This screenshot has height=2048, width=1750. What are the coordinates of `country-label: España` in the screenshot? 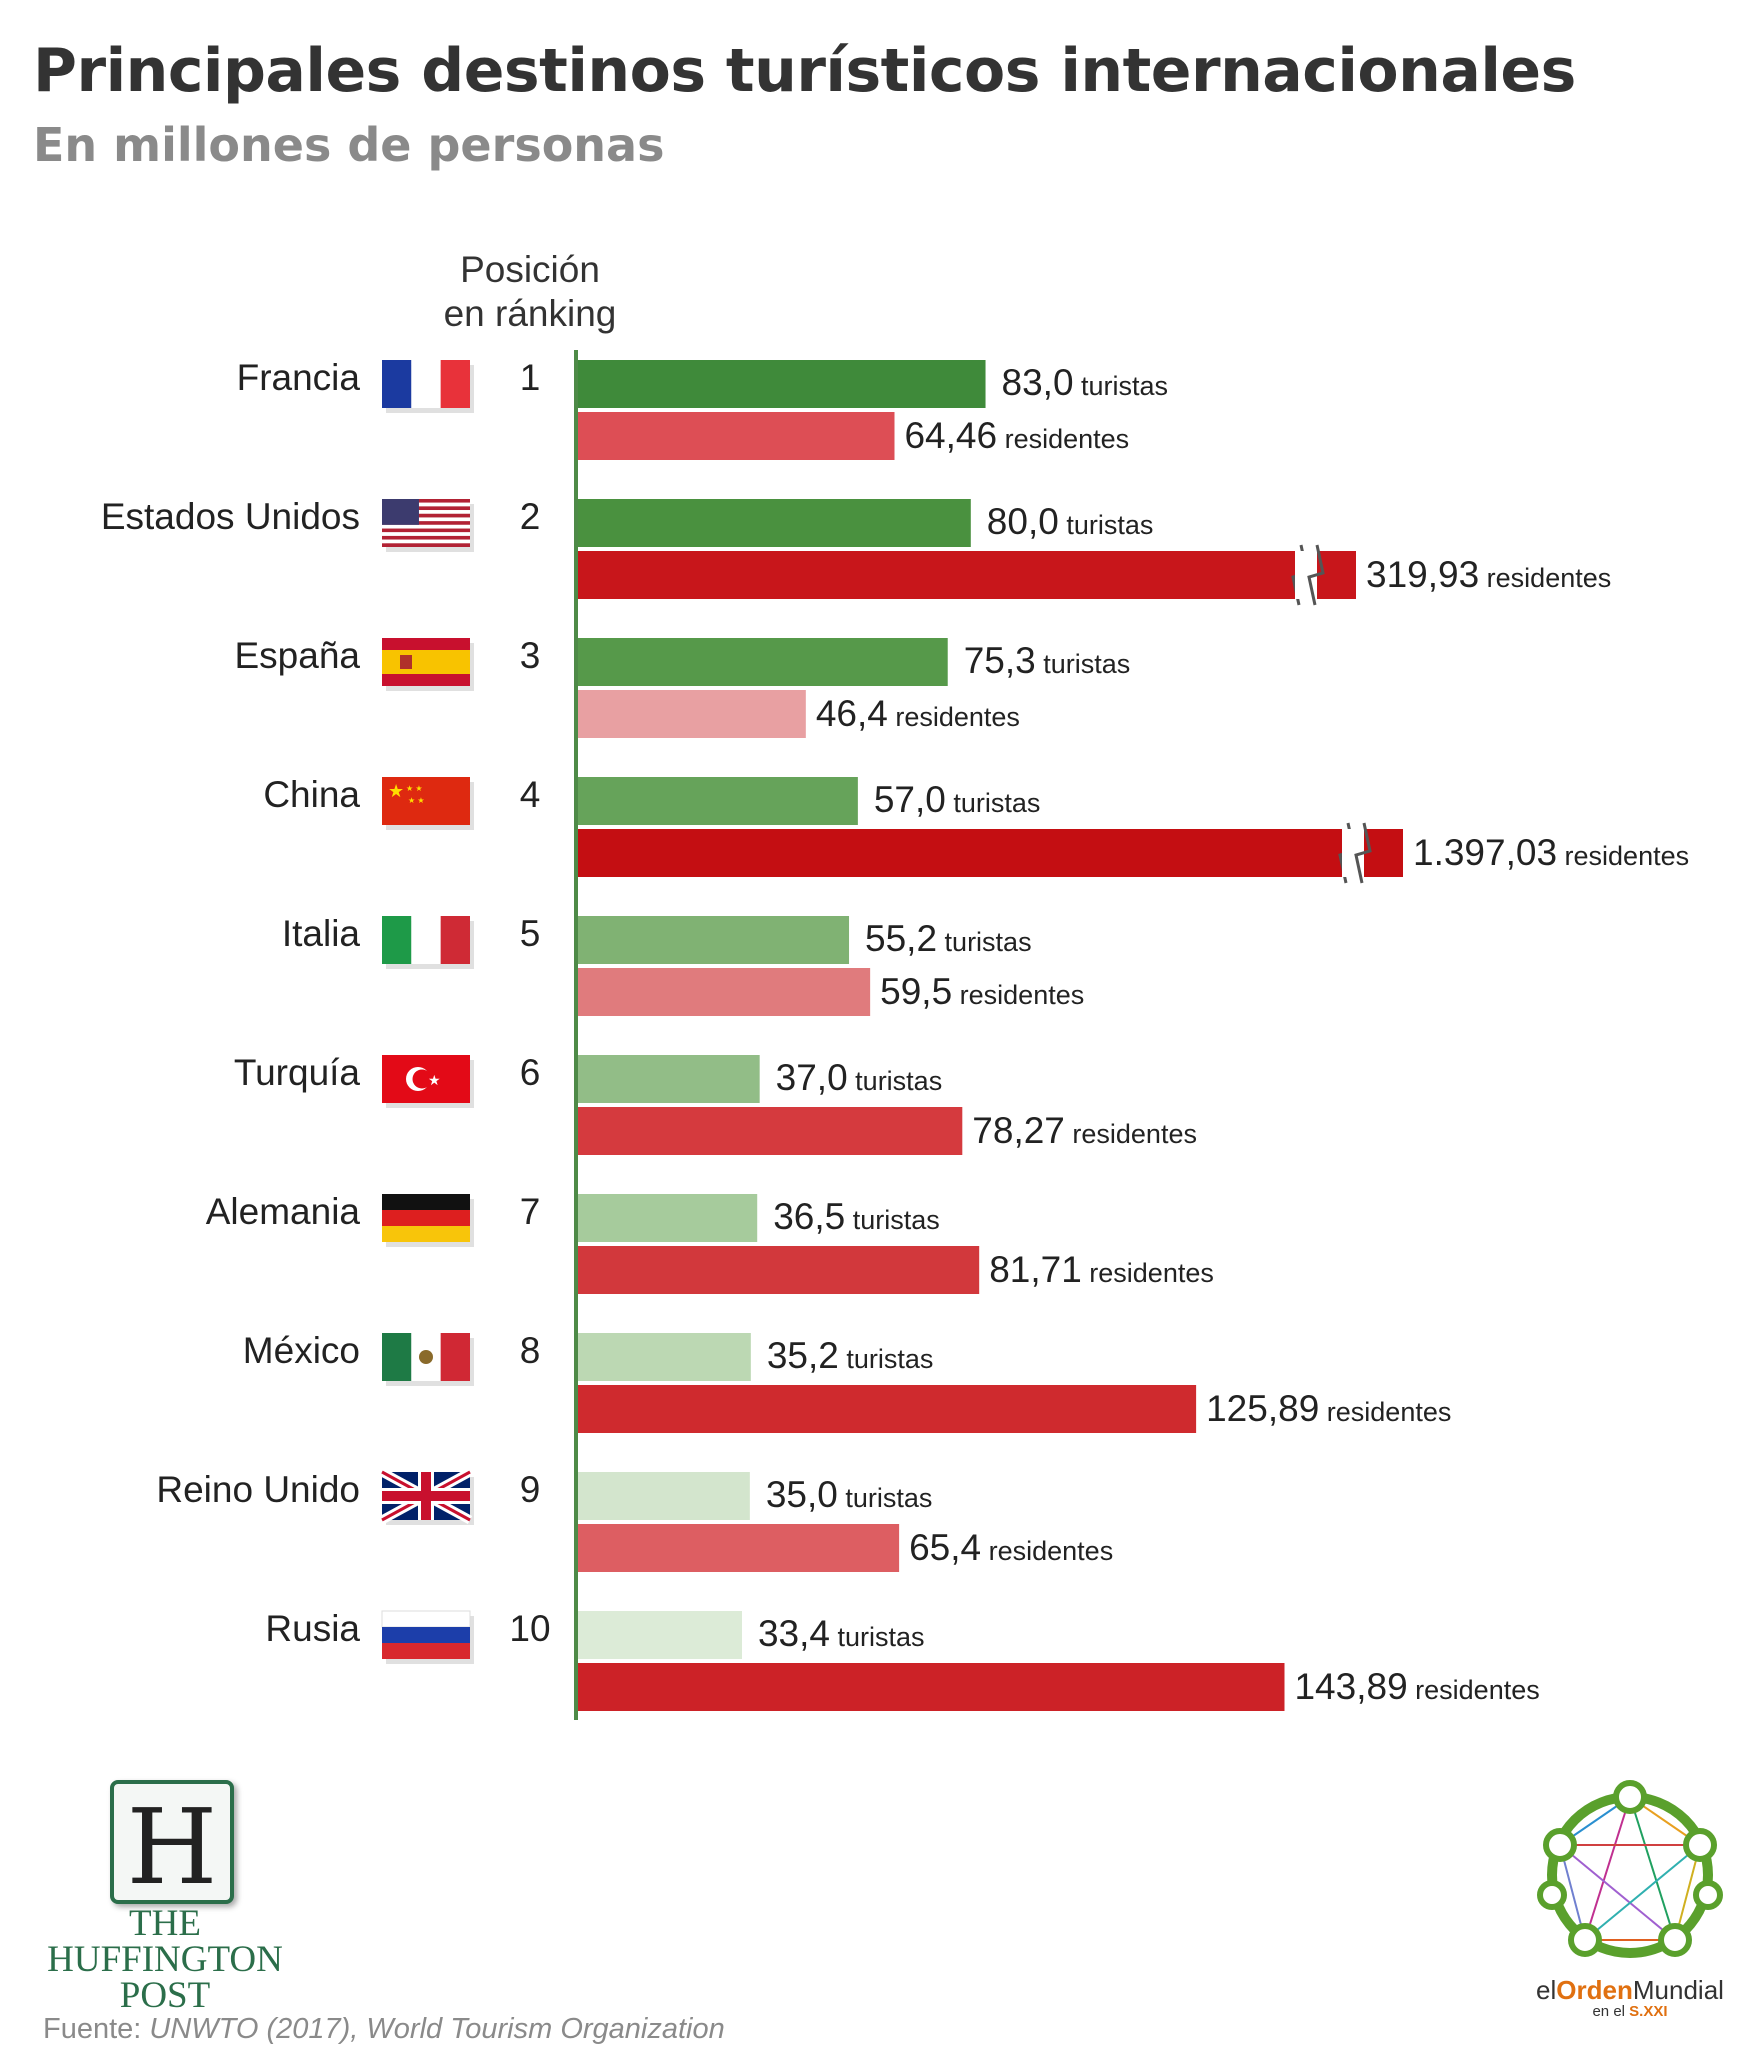 It's located at (298, 655).